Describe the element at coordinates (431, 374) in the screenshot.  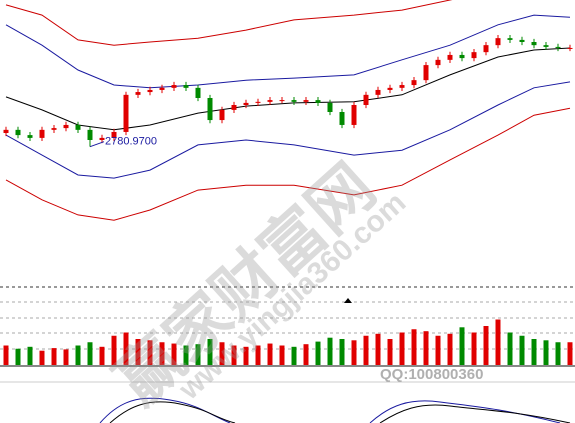
I see `watermark-qq: QQ:100800360` at that location.